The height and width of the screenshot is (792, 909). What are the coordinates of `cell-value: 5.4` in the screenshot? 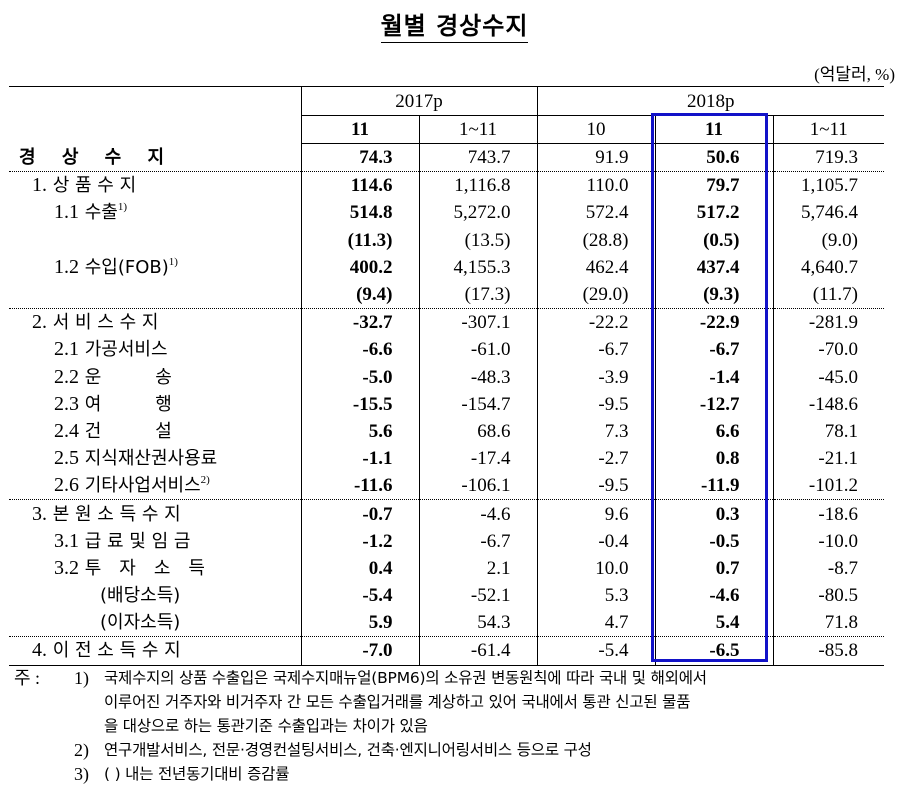 It's located at (713, 623).